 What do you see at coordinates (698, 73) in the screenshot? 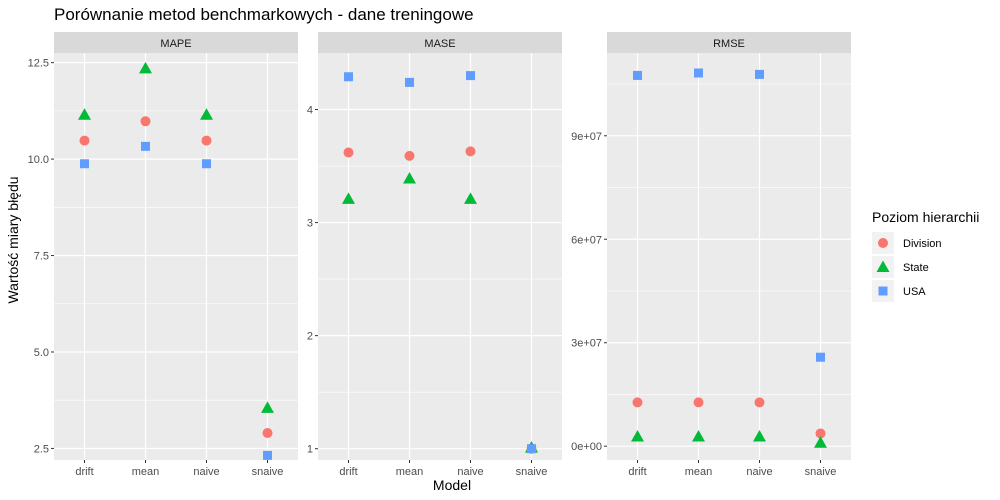
I see `point-rmse-usa-mean` at bounding box center [698, 73].